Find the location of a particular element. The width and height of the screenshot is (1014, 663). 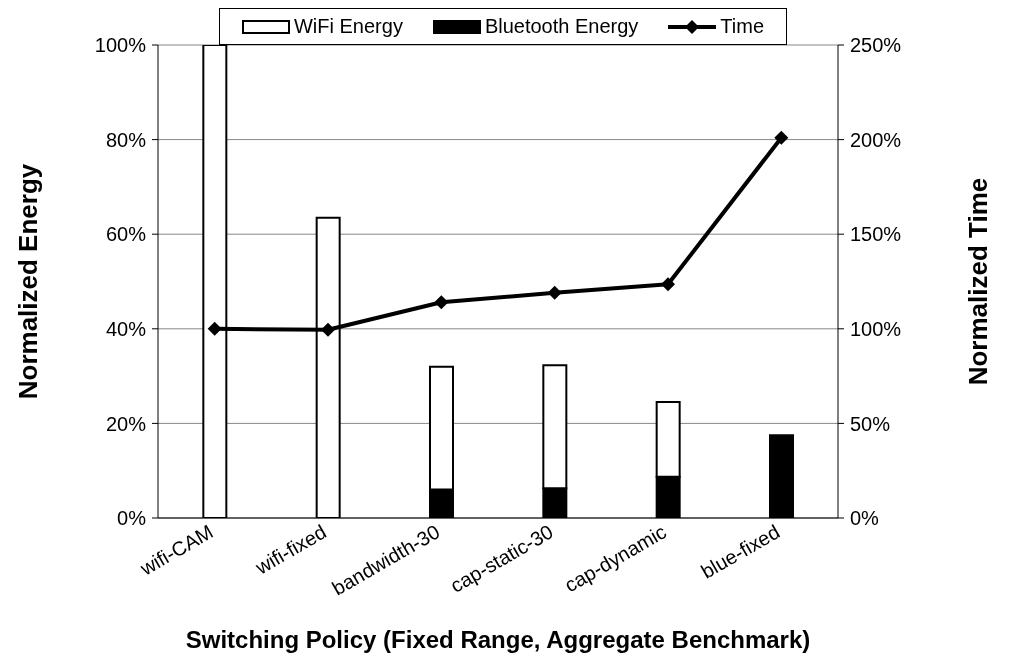

x-axis-title: Switching Policy (Fixed Range, Aggregate Benchmark) is located at coordinates (498, 639).